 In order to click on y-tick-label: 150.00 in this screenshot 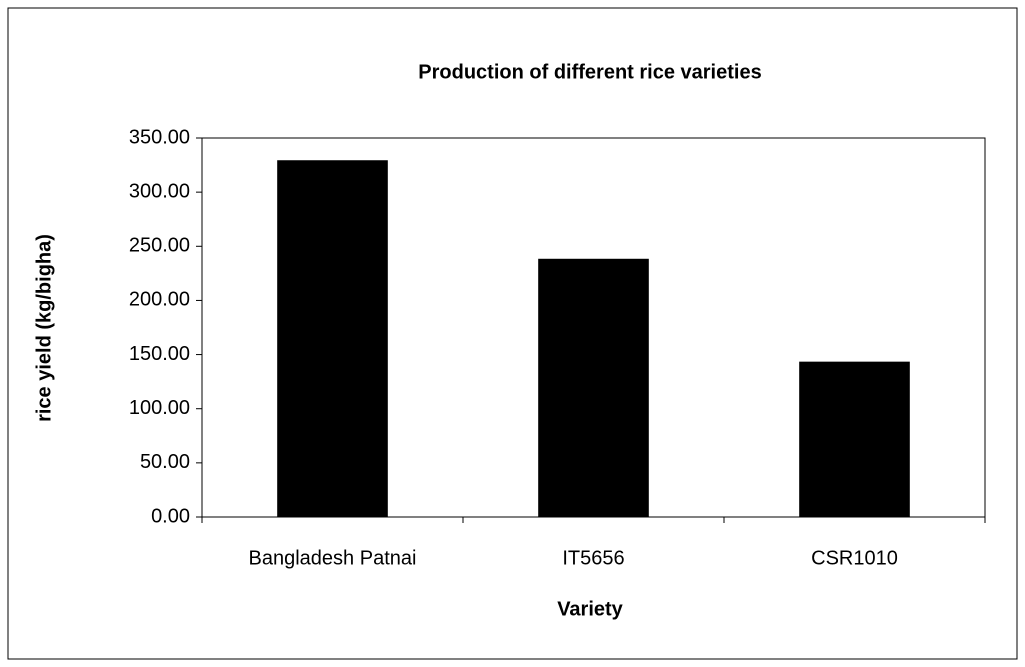, I will do `click(159, 354)`.